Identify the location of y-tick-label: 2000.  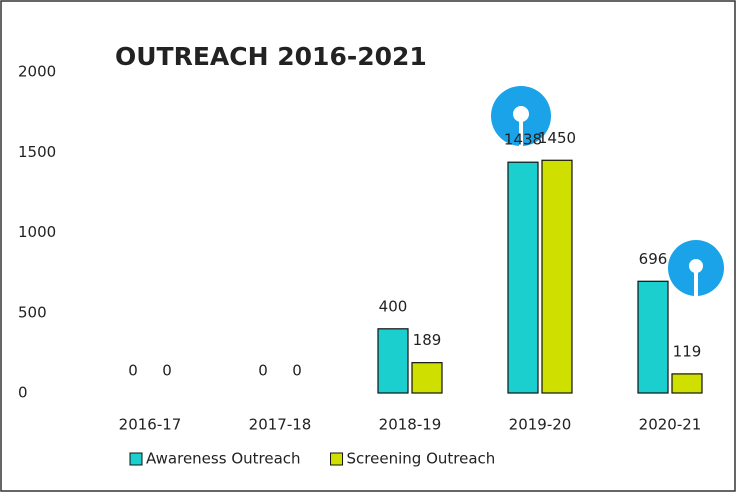
(37, 72).